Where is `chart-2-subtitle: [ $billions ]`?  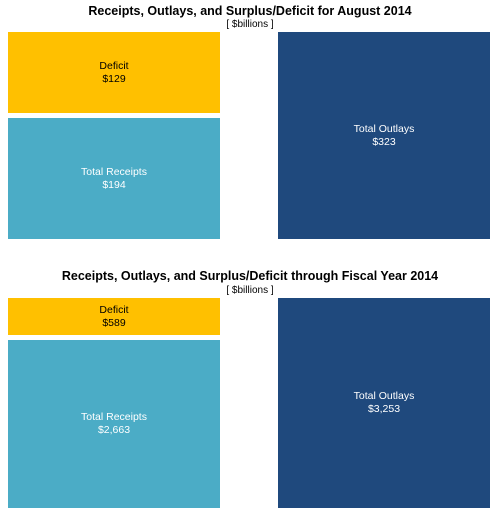 chart-2-subtitle: [ $billions ] is located at coordinates (250, 290).